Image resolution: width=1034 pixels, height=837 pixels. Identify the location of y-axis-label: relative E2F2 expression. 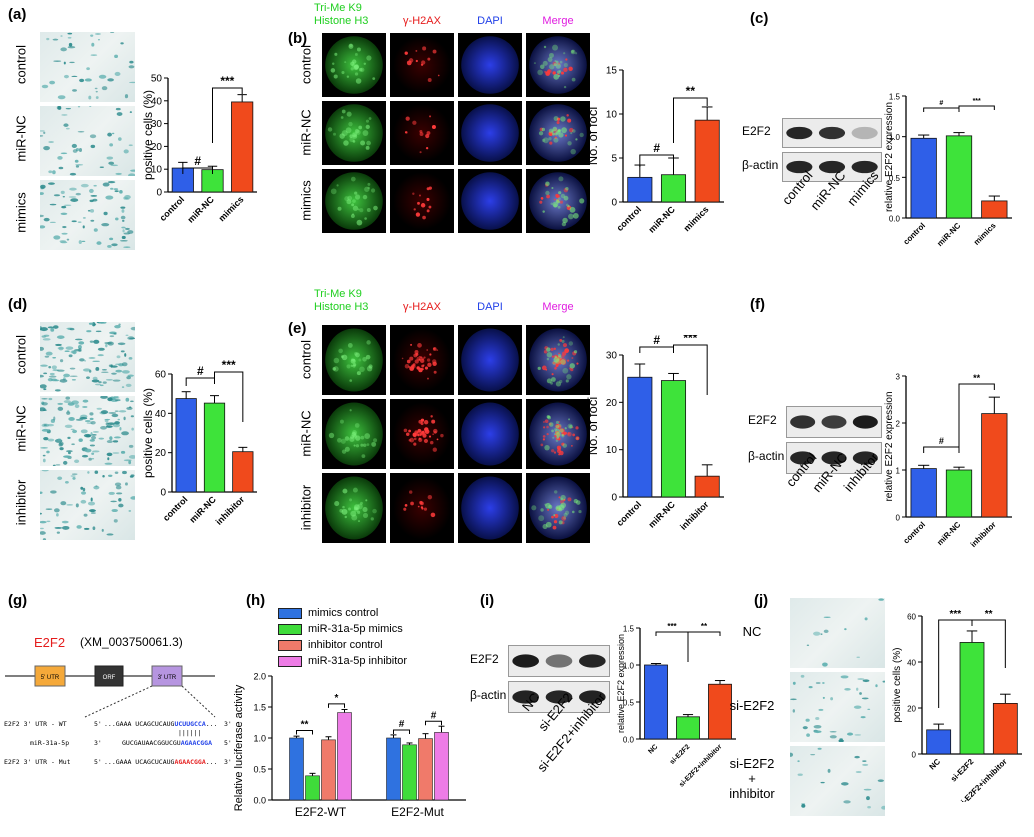
(889, 446).